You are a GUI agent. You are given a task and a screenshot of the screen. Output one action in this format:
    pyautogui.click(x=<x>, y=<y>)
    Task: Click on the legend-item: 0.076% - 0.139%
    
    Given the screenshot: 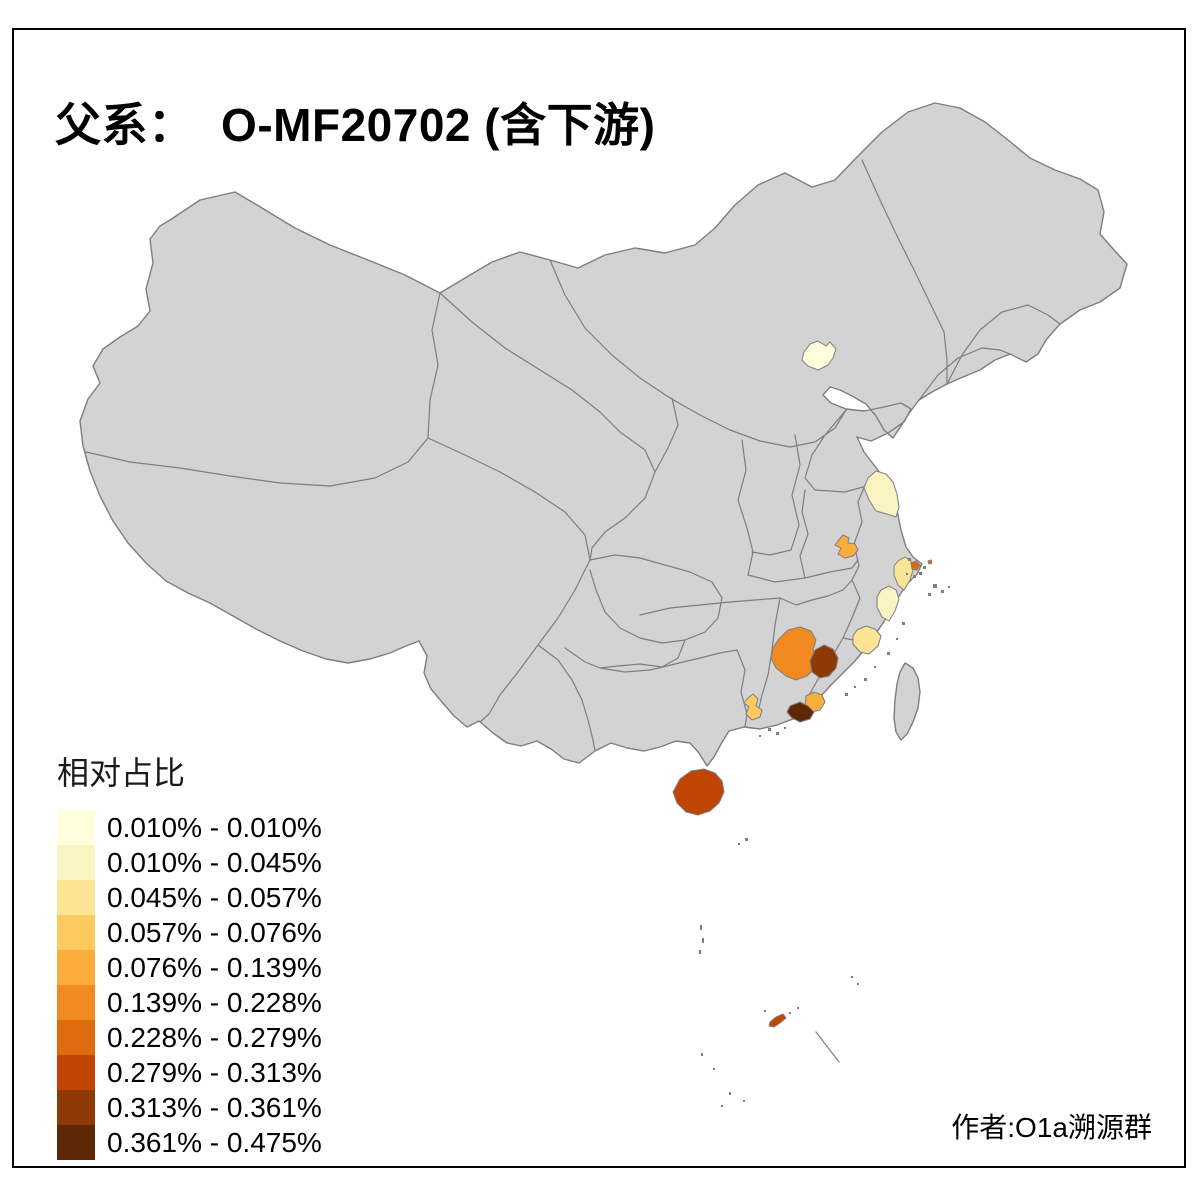 What is the action you would take?
    pyautogui.click(x=189, y=967)
    